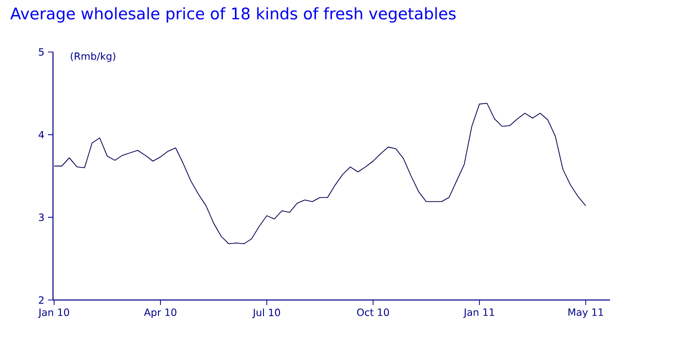 The height and width of the screenshot is (339, 673). Describe the element at coordinates (41, 218) in the screenshot. I see `y-tick-label: 3` at that location.